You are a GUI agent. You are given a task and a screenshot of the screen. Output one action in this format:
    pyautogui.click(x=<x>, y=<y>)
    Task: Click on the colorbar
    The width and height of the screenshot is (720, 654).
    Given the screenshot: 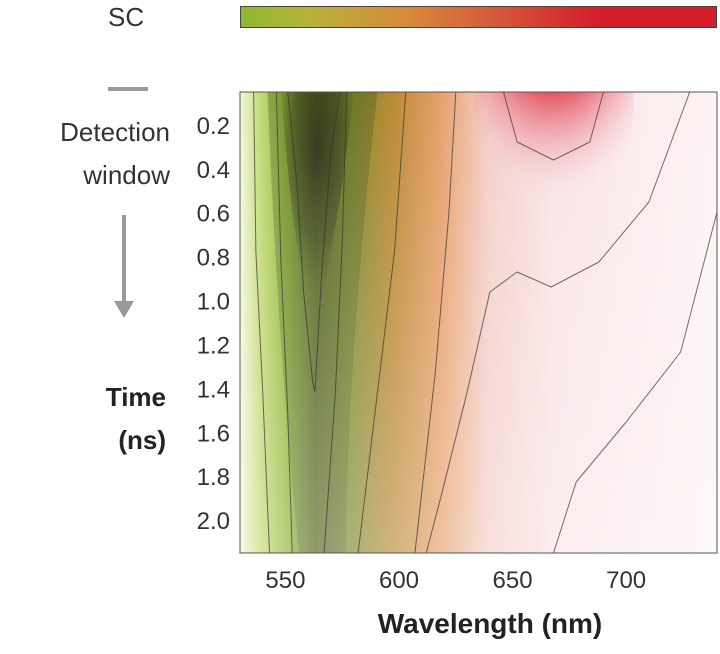 What is the action you would take?
    pyautogui.click(x=478, y=17)
    